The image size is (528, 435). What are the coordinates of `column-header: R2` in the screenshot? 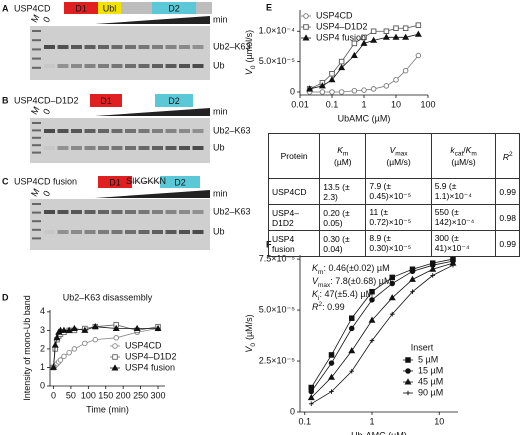 It's located at (507, 156).